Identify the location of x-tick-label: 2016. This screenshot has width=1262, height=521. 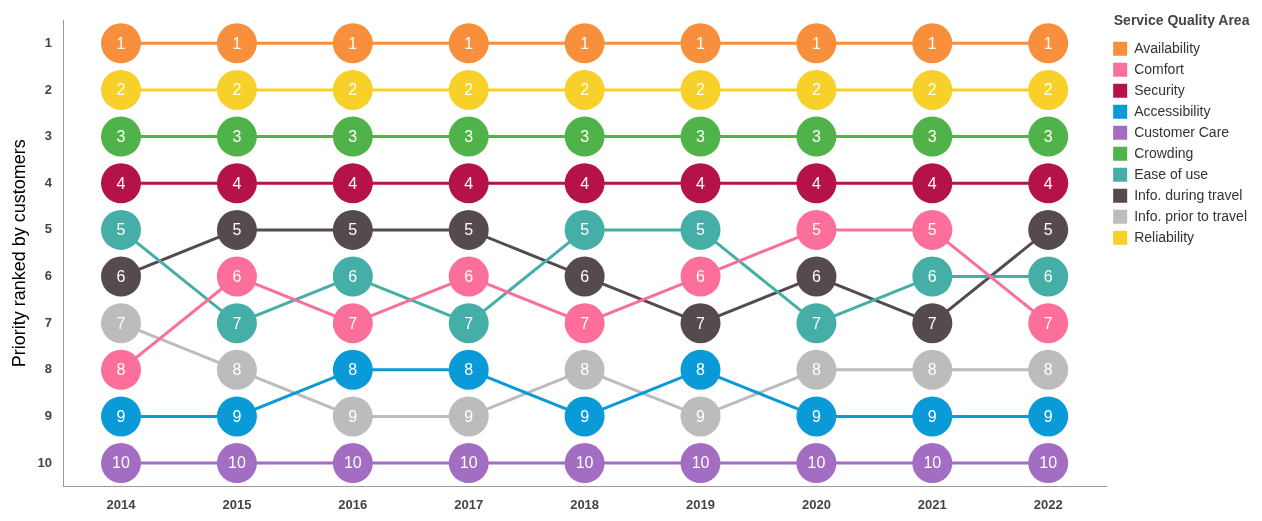
(353, 504).